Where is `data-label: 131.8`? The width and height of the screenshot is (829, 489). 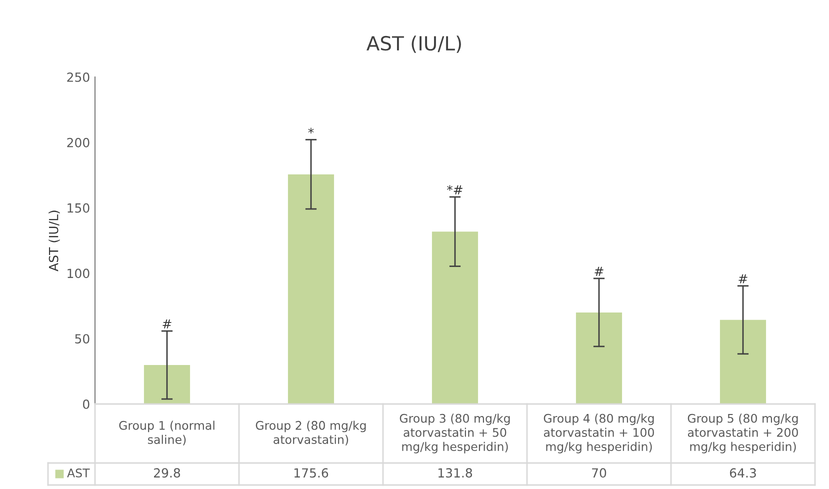
data-label: 131.8 is located at coordinates (455, 473).